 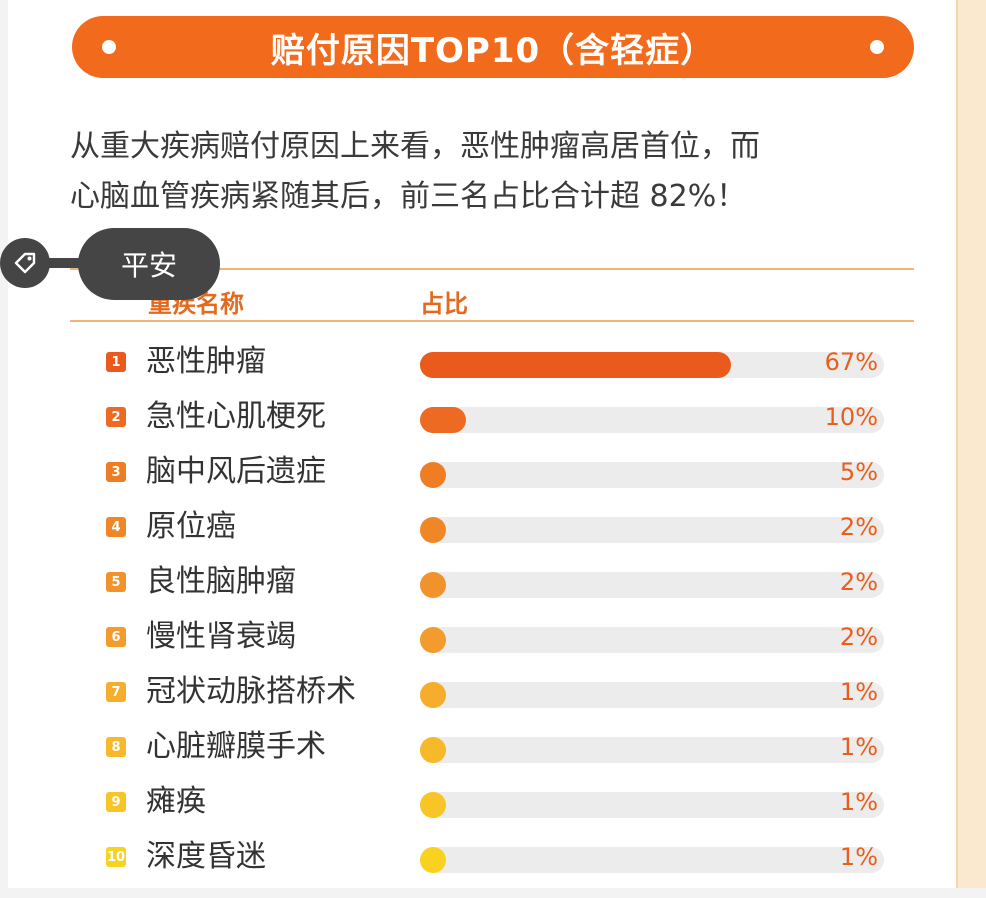 I want to click on category-label: 原位癌, so click(x=191, y=526).